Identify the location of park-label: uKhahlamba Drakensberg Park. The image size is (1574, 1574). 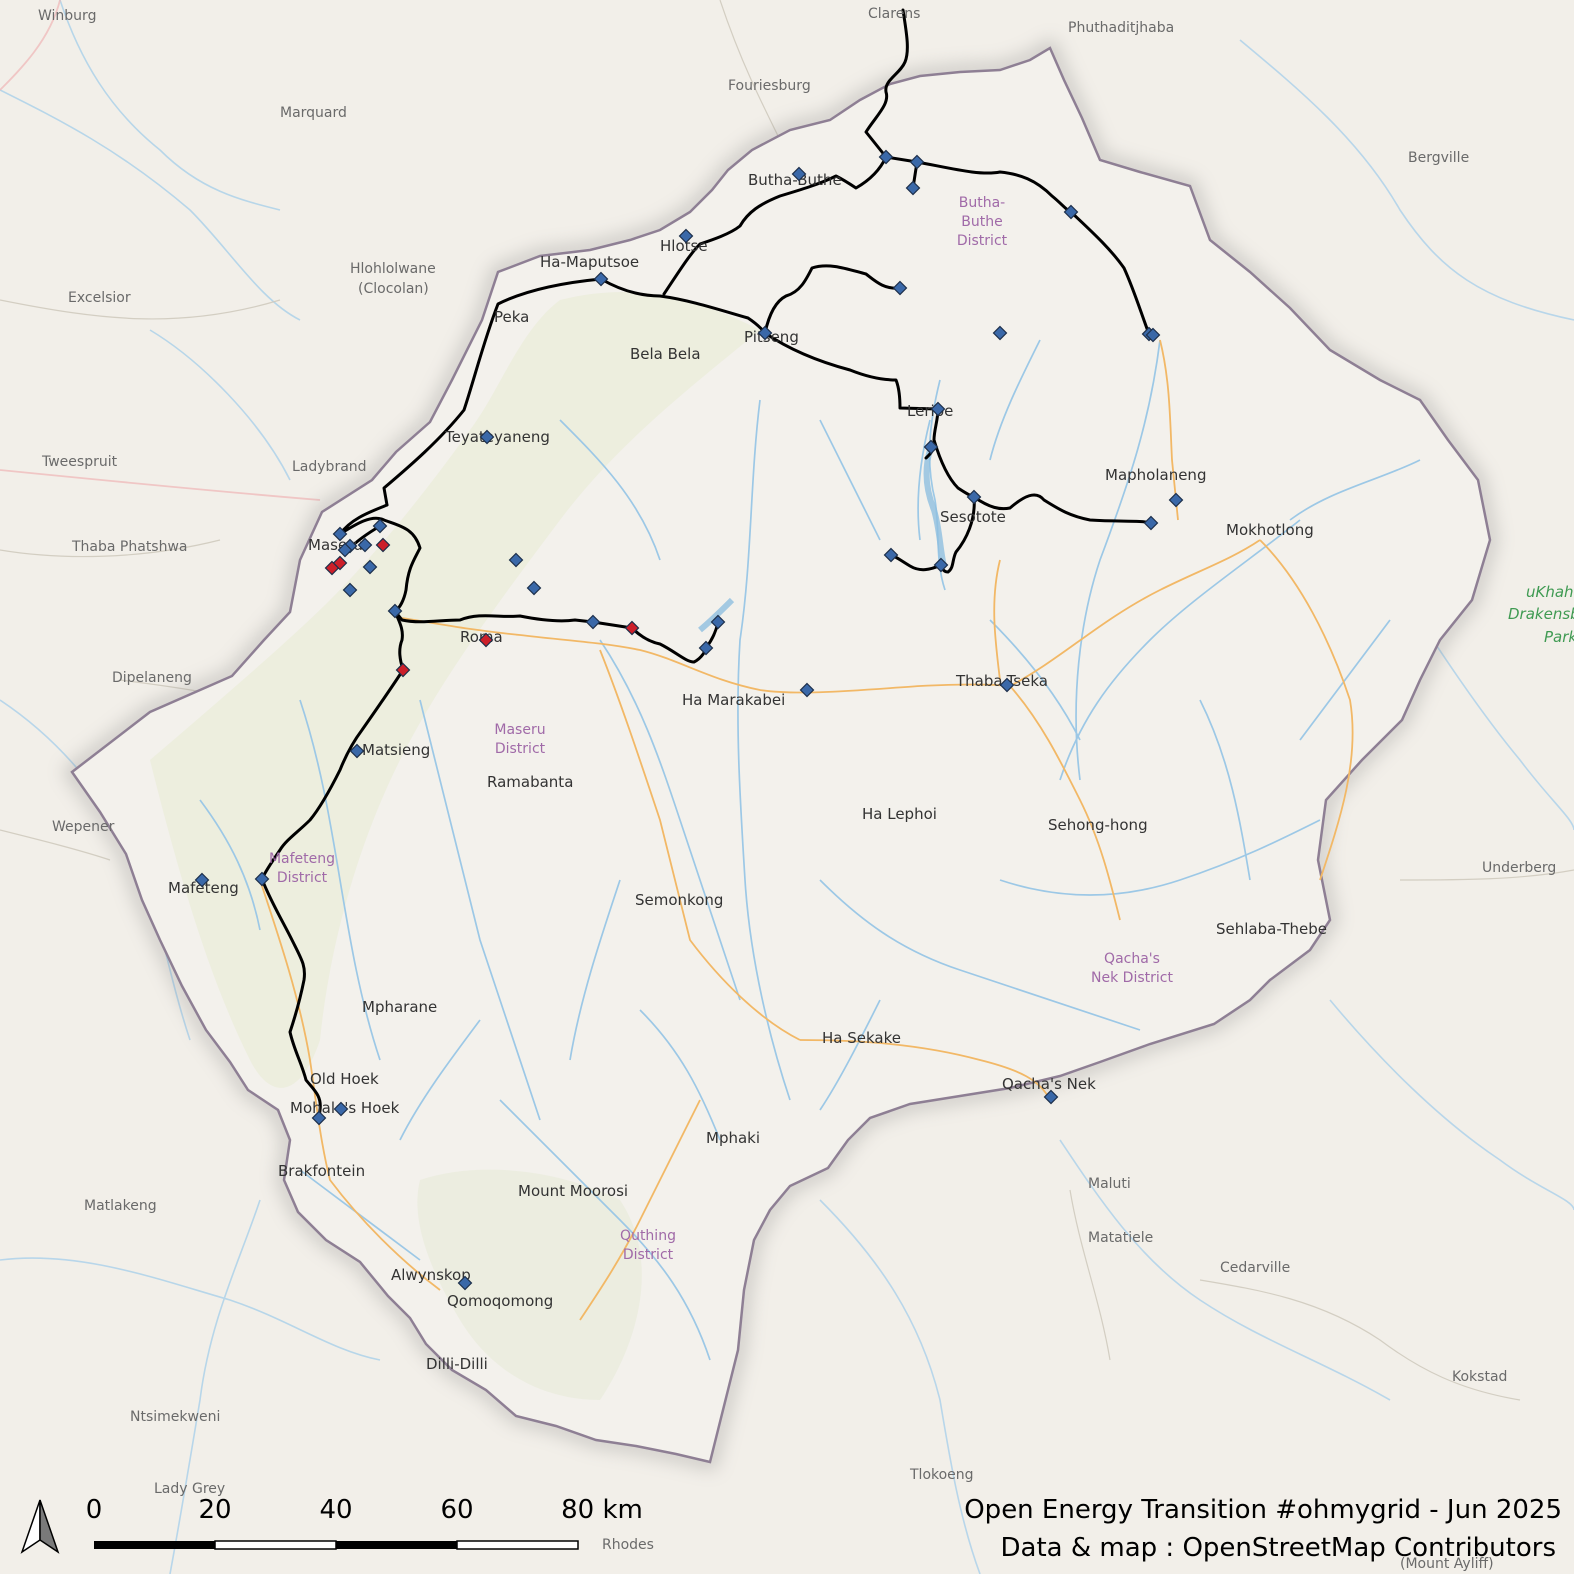
(1541, 614).